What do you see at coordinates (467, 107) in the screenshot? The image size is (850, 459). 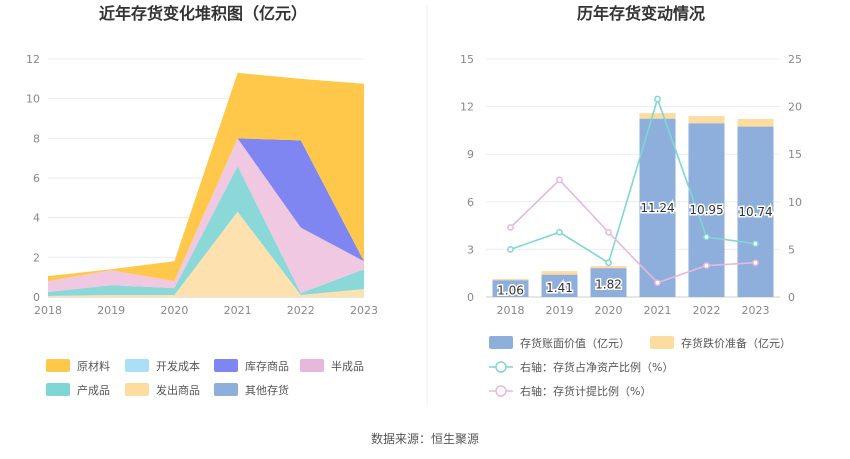 I see `right-y-tick-label: 12` at bounding box center [467, 107].